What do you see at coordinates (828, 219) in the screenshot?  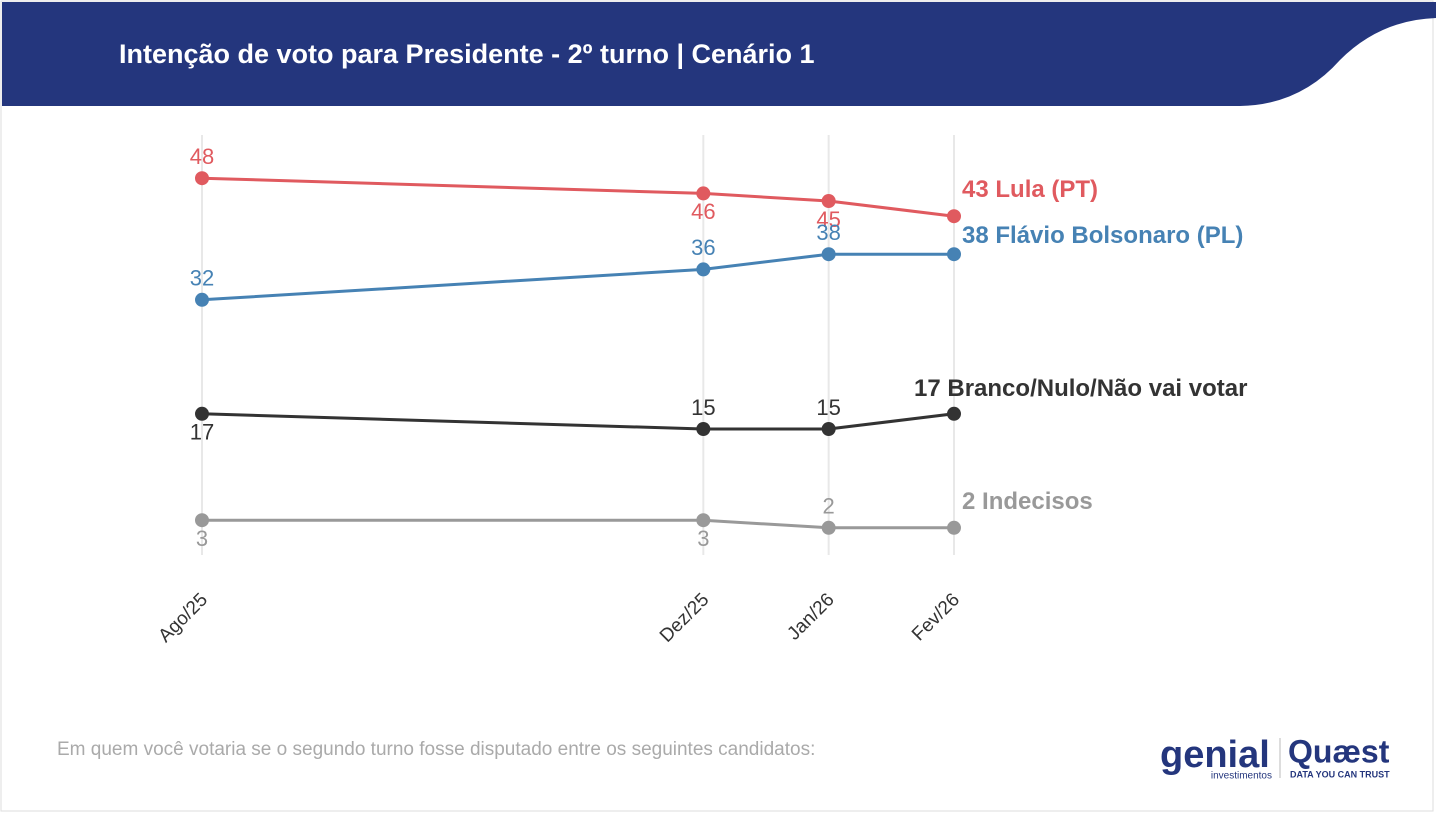 I see `data-label: 45` at bounding box center [828, 219].